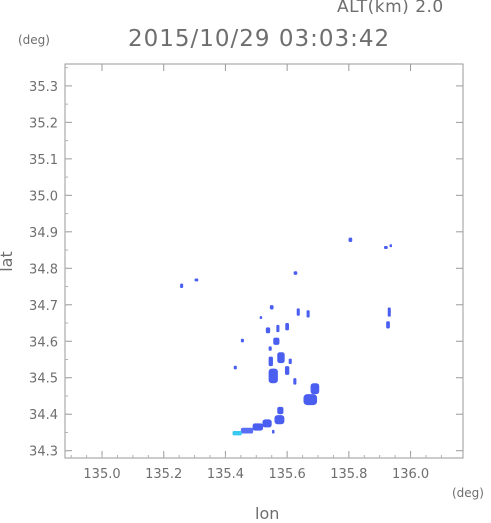  I want to click on y-tick-label: 35.0, so click(43, 196).